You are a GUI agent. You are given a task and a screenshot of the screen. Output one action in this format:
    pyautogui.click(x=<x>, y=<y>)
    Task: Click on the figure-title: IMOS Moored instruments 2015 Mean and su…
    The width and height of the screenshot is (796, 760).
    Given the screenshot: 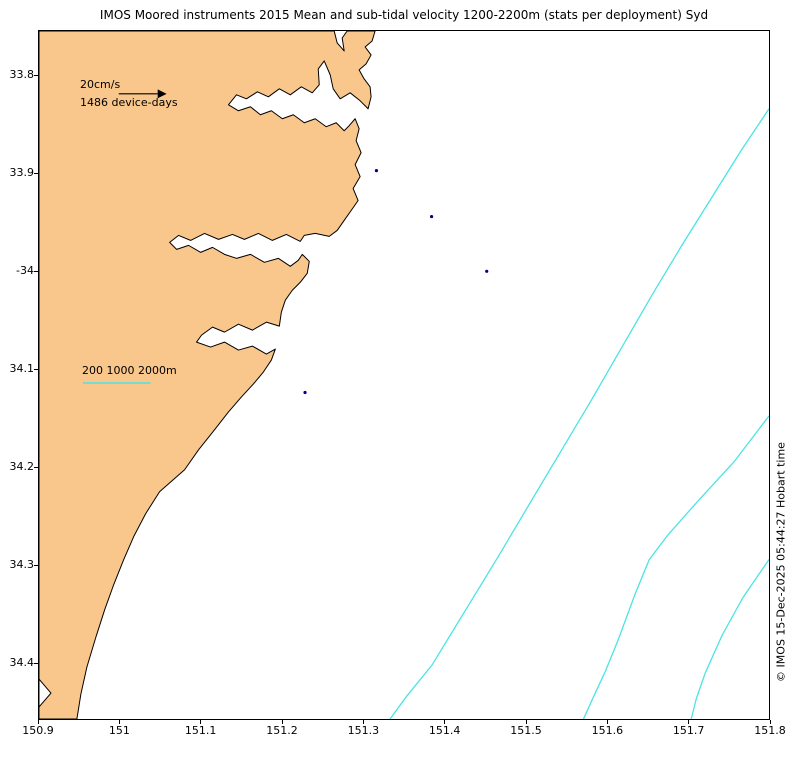 What is the action you would take?
    pyautogui.click(x=404, y=15)
    